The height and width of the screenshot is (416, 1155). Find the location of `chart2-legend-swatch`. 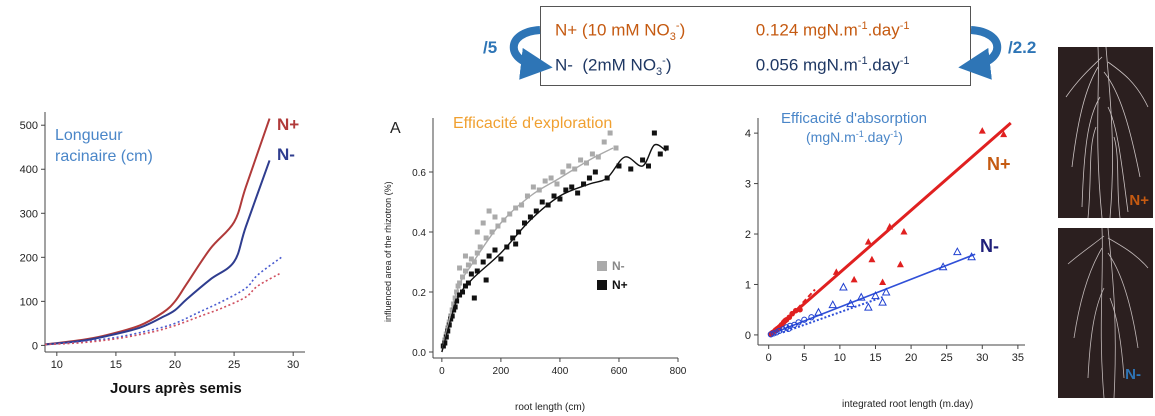

chart2-legend-swatch is located at coordinates (602, 266).